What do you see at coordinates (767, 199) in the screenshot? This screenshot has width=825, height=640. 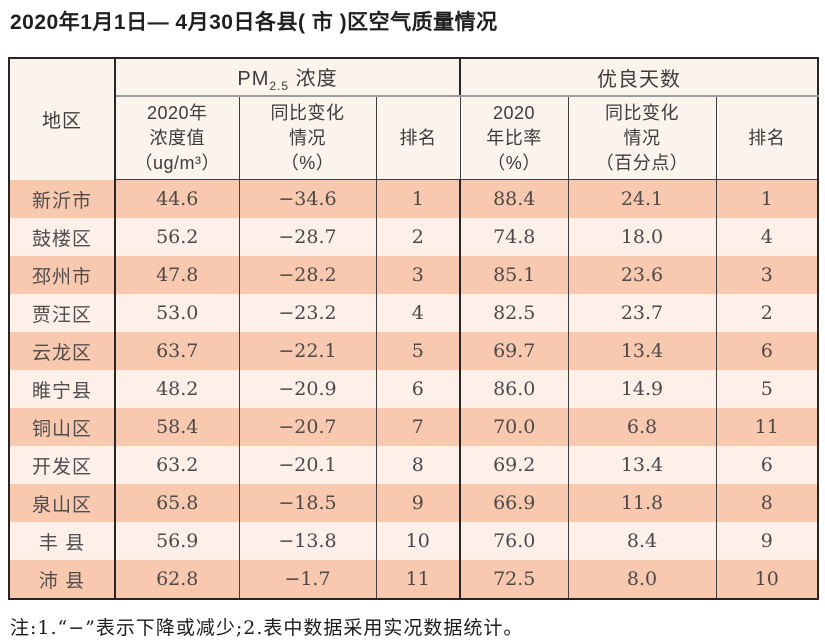 I see `cell-good-rank: 1` at bounding box center [767, 199].